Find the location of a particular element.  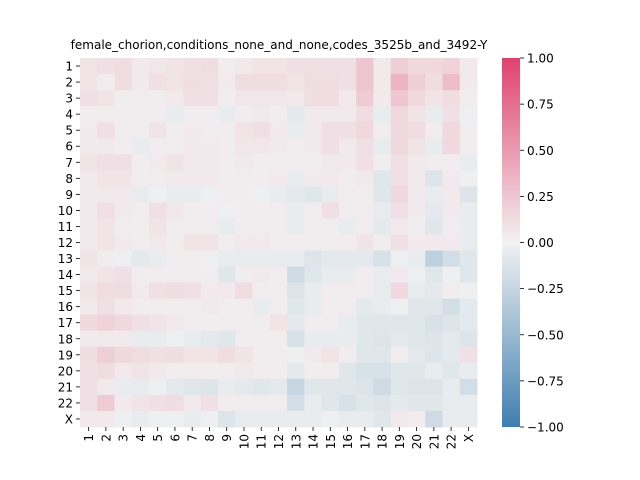

colorbar-tick-label: 0.75 is located at coordinates (540, 105).